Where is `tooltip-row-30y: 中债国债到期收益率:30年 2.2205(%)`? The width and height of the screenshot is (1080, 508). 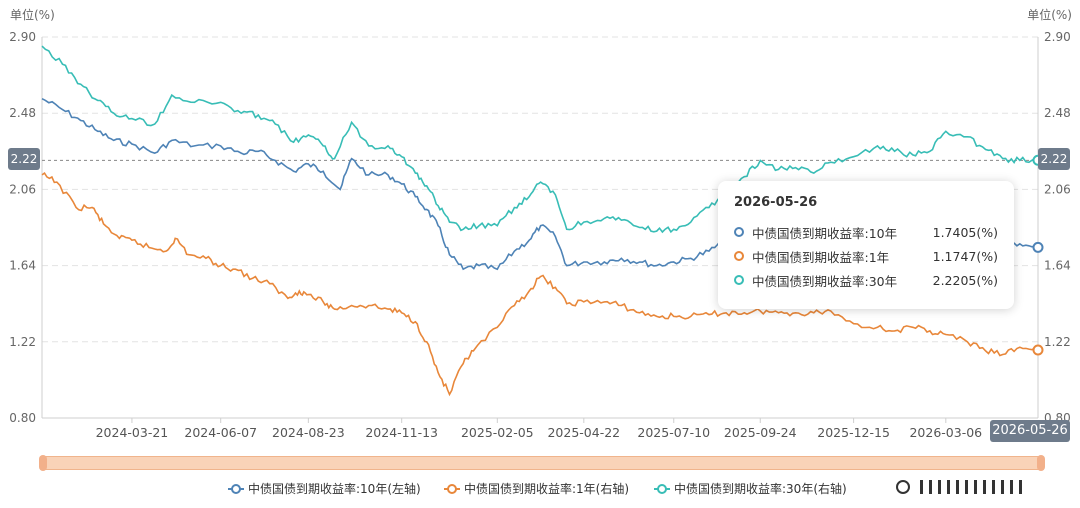
tooltip-row-30y: 中债国债到期收益率:30年 2.2205(%) is located at coordinates (866, 280).